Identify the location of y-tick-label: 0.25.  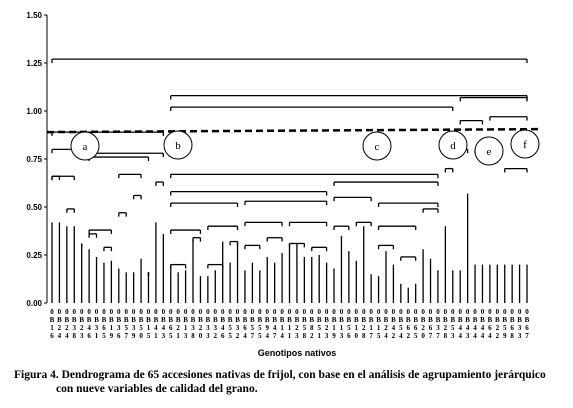
(34, 255).